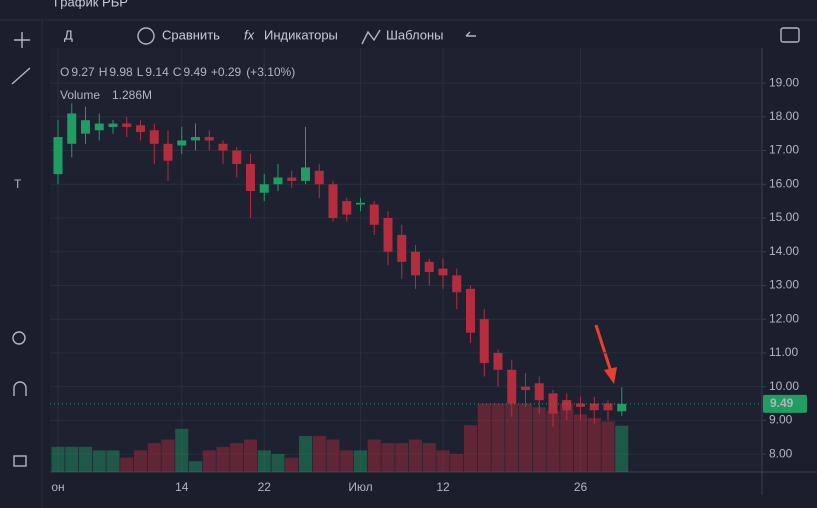 Image resolution: width=817 pixels, height=508 pixels. Describe the element at coordinates (91, 4) in the screenshot. I see `window-title: График РБР` at that location.